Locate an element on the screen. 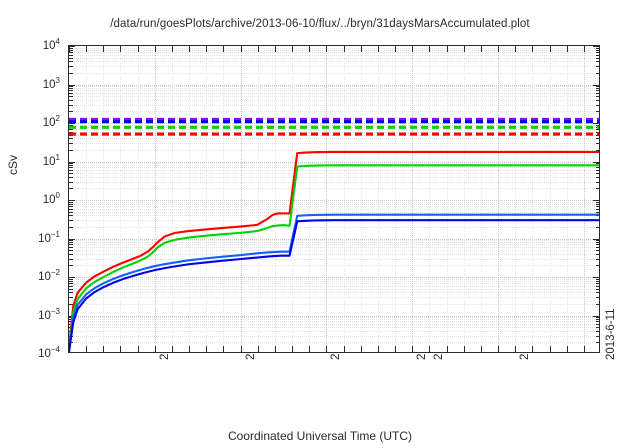 This screenshot has height=448, width=640. y-axis-tick-label: 10² is located at coordinates (51, 121).